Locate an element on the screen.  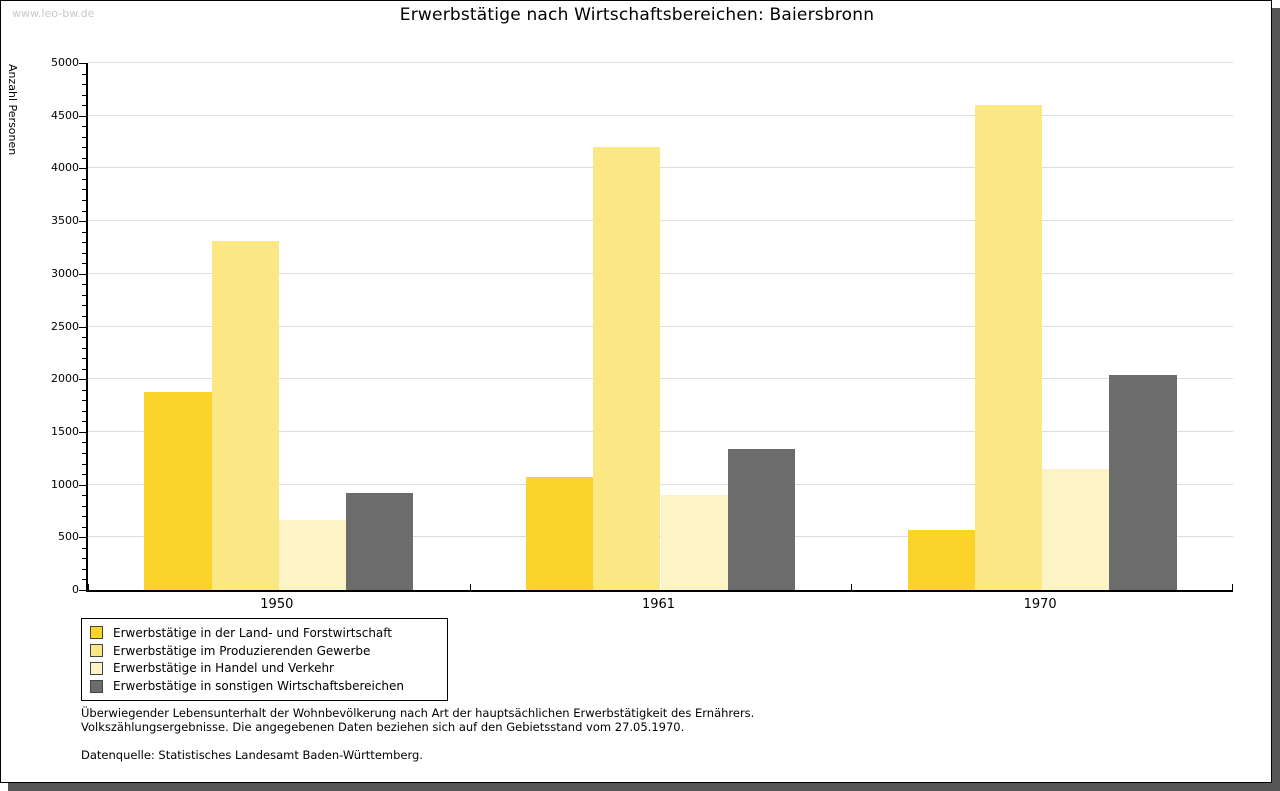
gridline-y-2000 is located at coordinates (660, 379).